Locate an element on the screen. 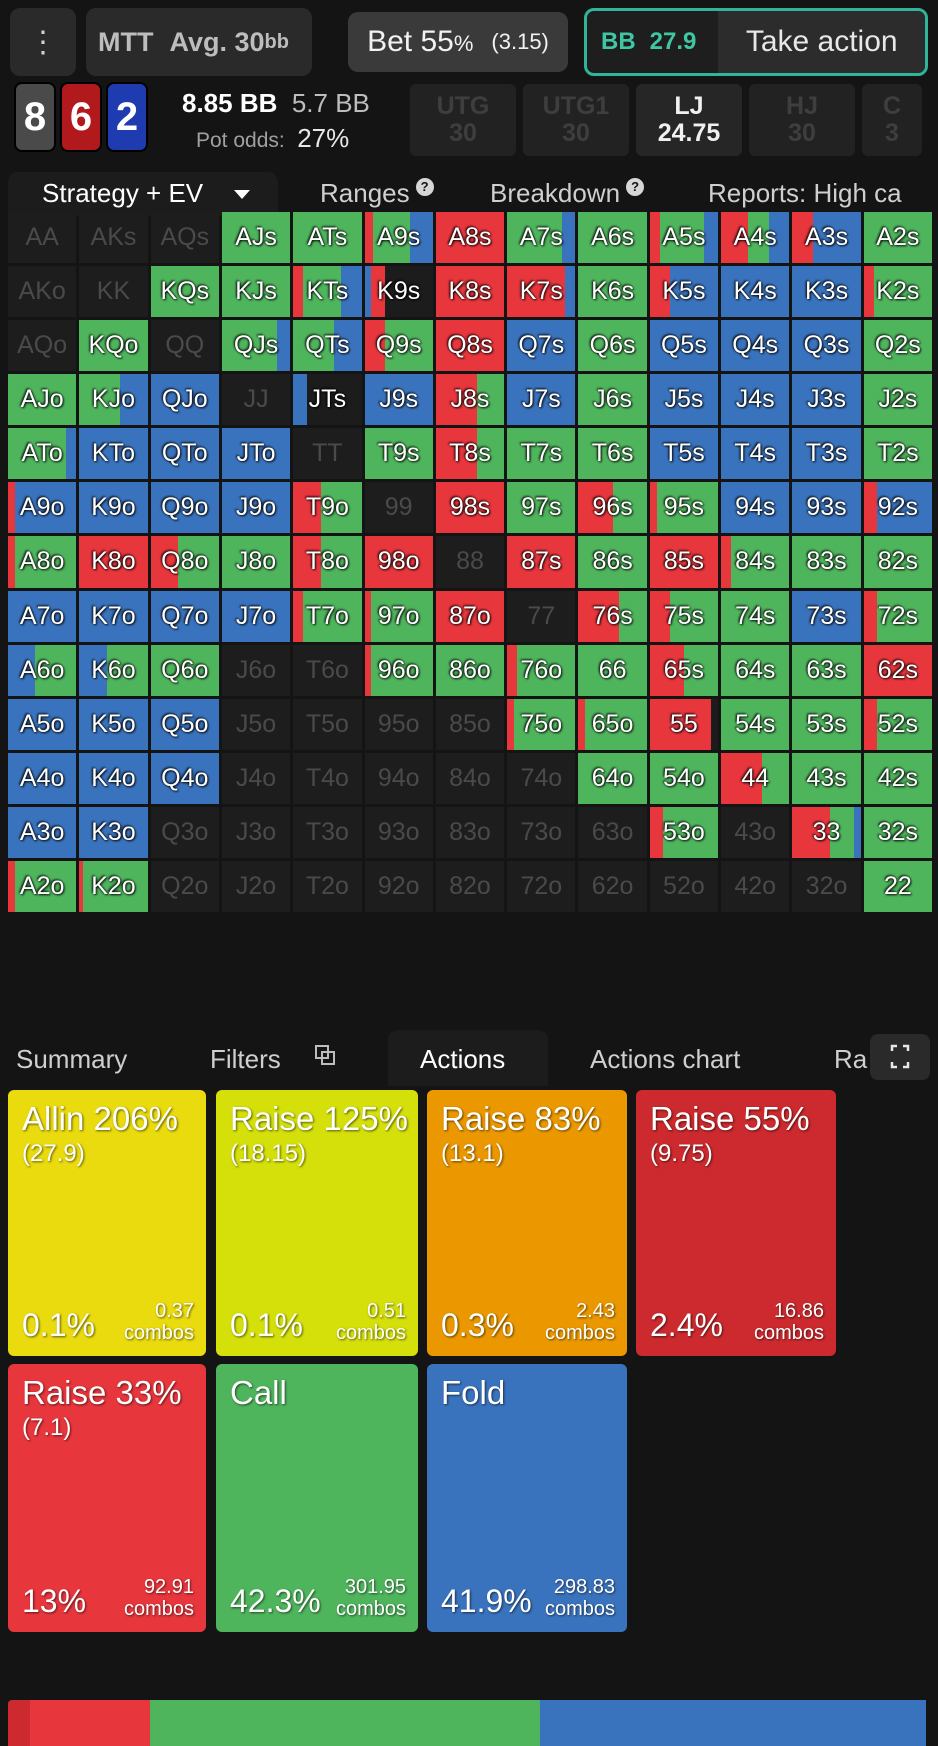 The width and height of the screenshot is (938, 1746). position-hj: HJ 30 is located at coordinates (802, 120).